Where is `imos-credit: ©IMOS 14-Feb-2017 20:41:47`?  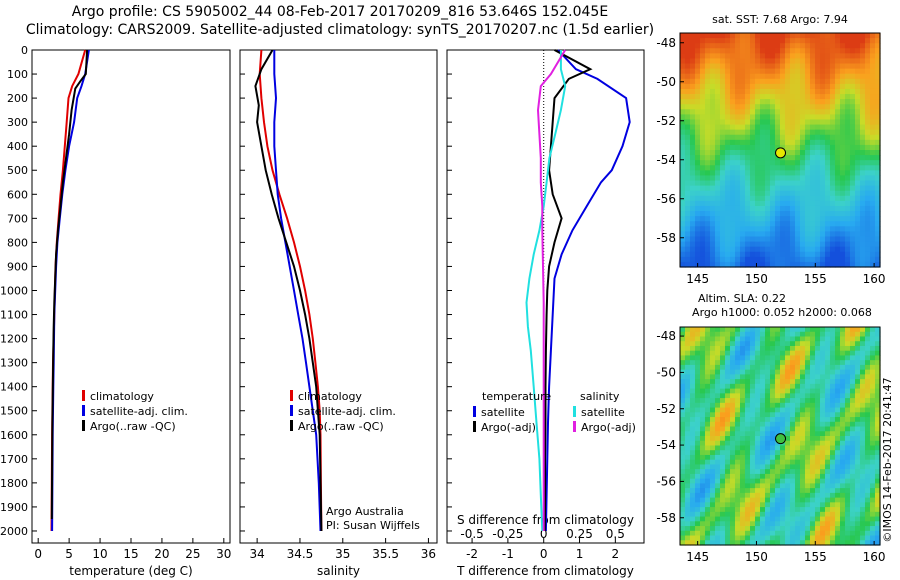 imos-credit: ©IMOS 14-Feb-2017 20:41:47 is located at coordinates (887, 459).